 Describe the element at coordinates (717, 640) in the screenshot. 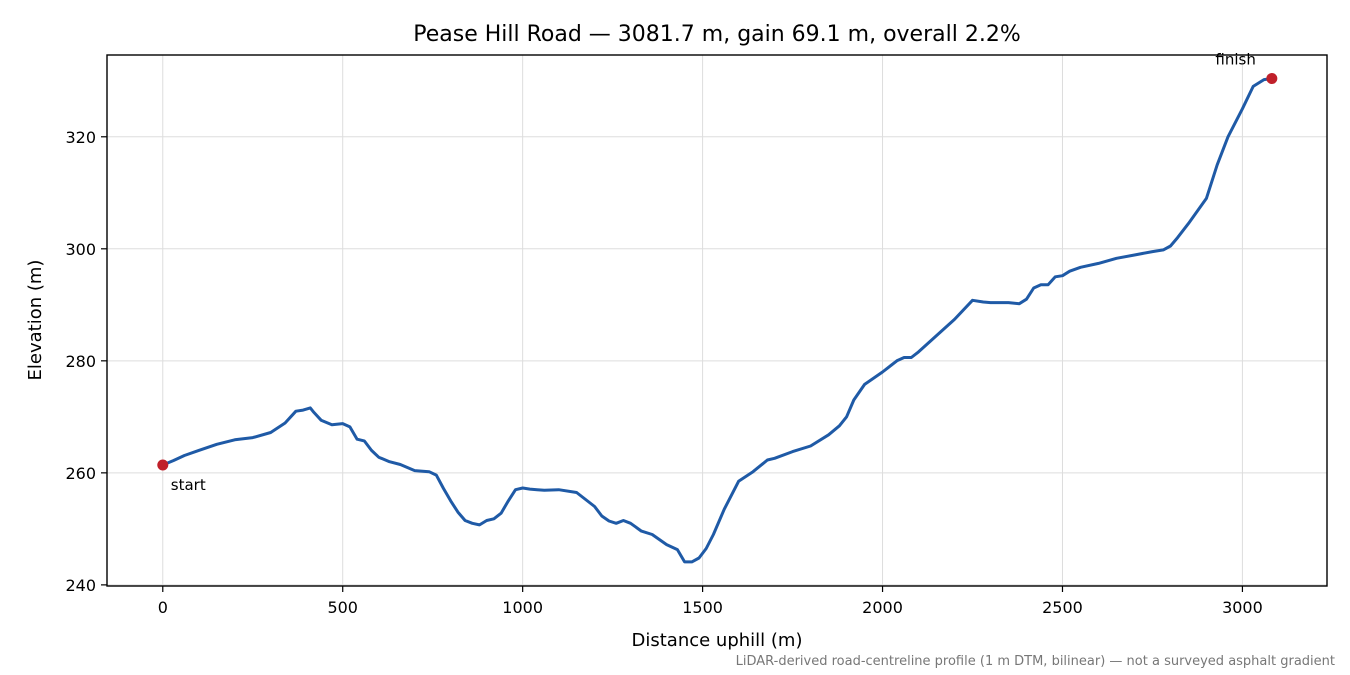

I see `x-axis-label: Distance uphill (m)` at that location.